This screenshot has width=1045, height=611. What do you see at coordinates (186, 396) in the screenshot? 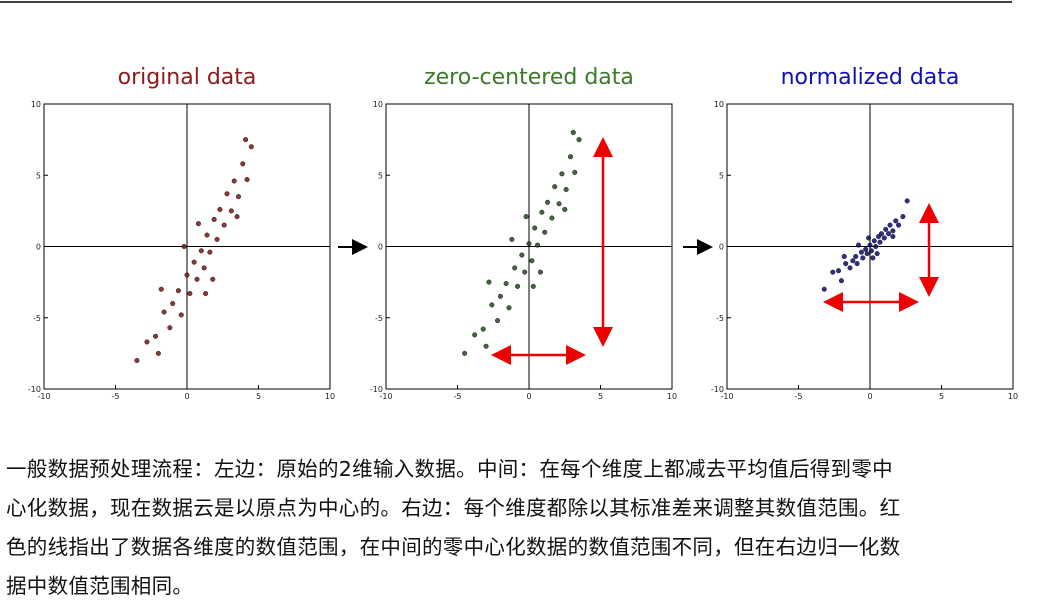
I see `x-tick-label: 0` at bounding box center [186, 396].